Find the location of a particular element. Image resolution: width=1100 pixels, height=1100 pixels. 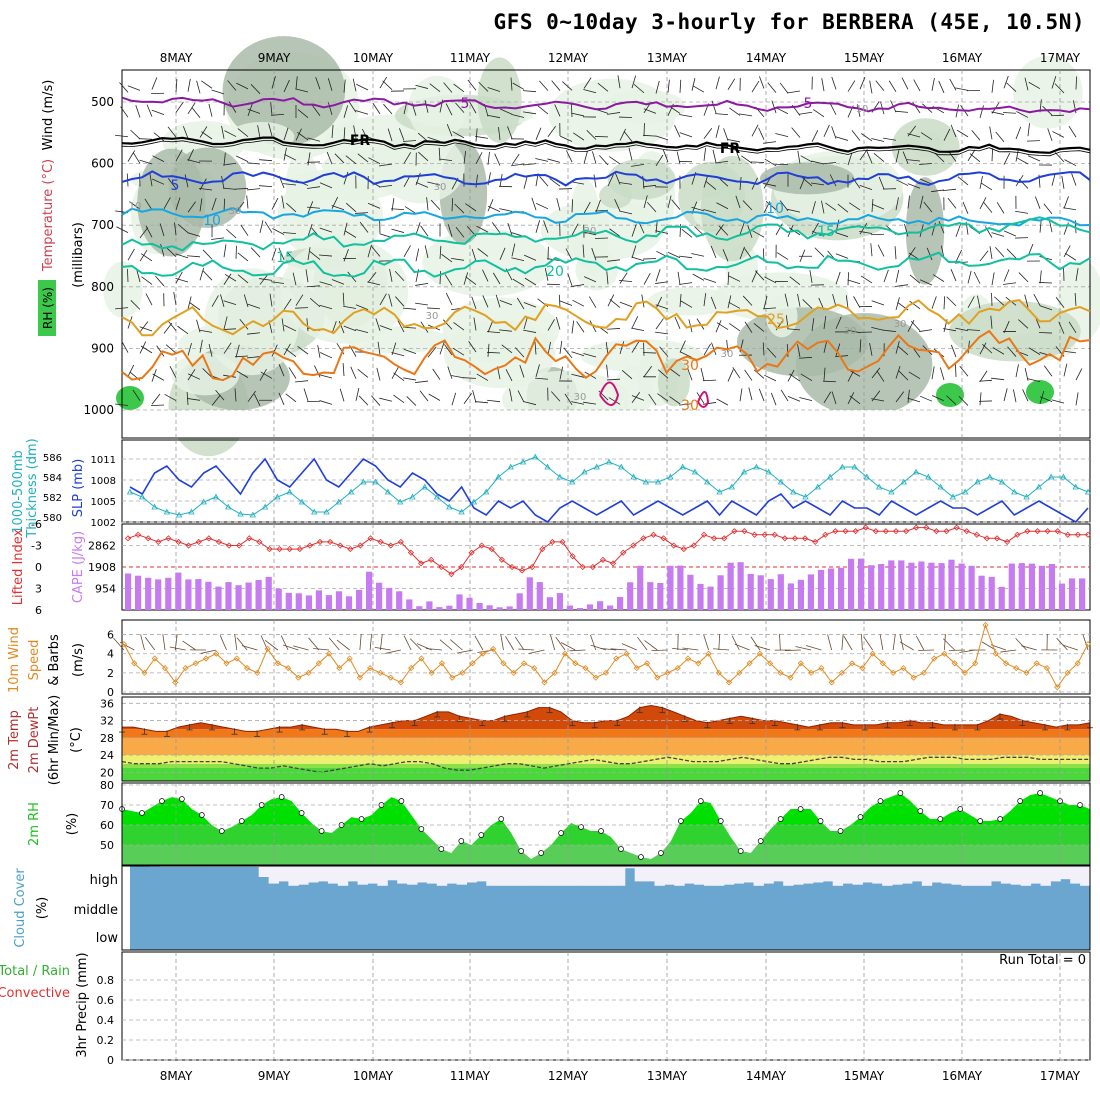

cloud-level-label: low is located at coordinates (107, 938).